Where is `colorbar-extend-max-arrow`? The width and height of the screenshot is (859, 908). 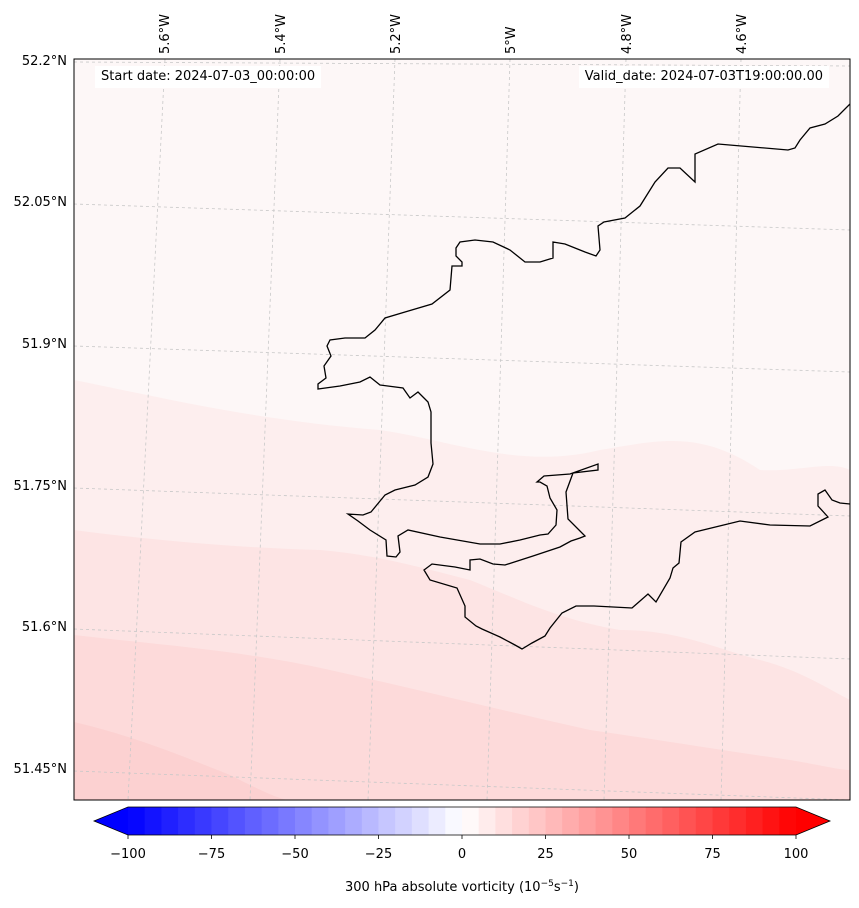 colorbar-extend-max-arrow is located at coordinates (813, 821).